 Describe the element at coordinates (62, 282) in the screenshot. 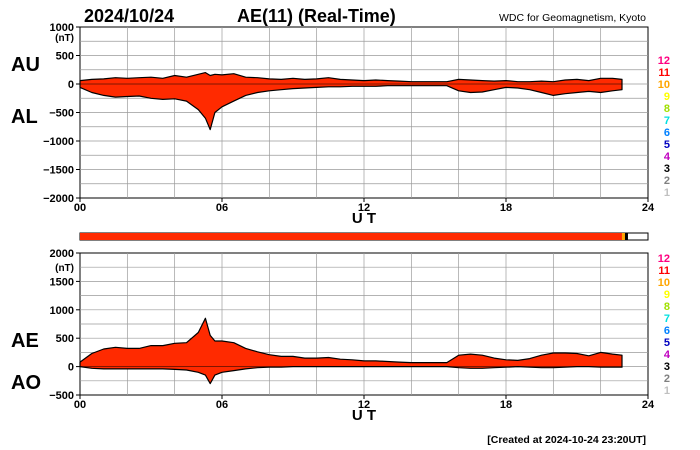

I see `ae-ao-y-tick-label: 1500` at that location.